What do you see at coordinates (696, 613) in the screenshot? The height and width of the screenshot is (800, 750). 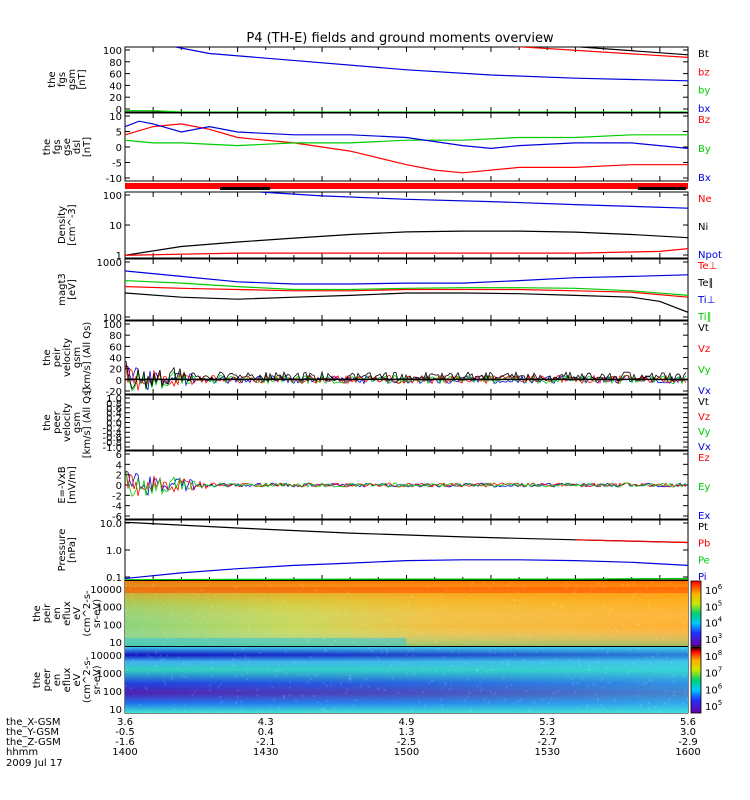 I see `colorbar-gradient` at bounding box center [696, 613].